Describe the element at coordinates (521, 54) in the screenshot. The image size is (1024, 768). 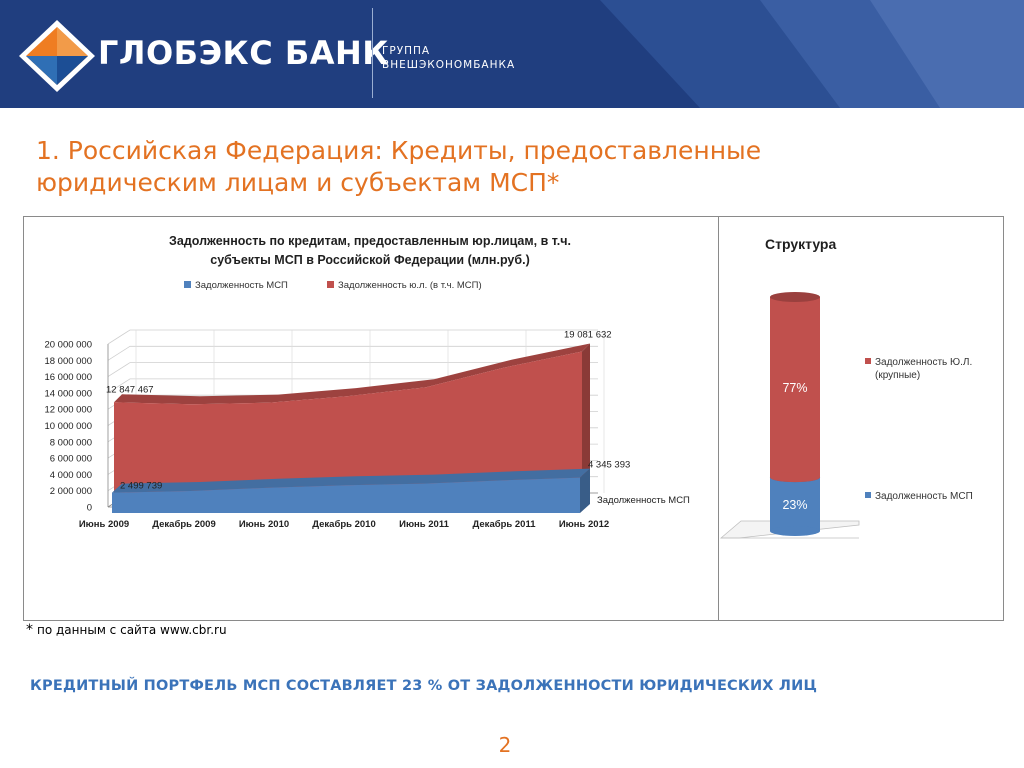
I see `header-background-shape` at that location.